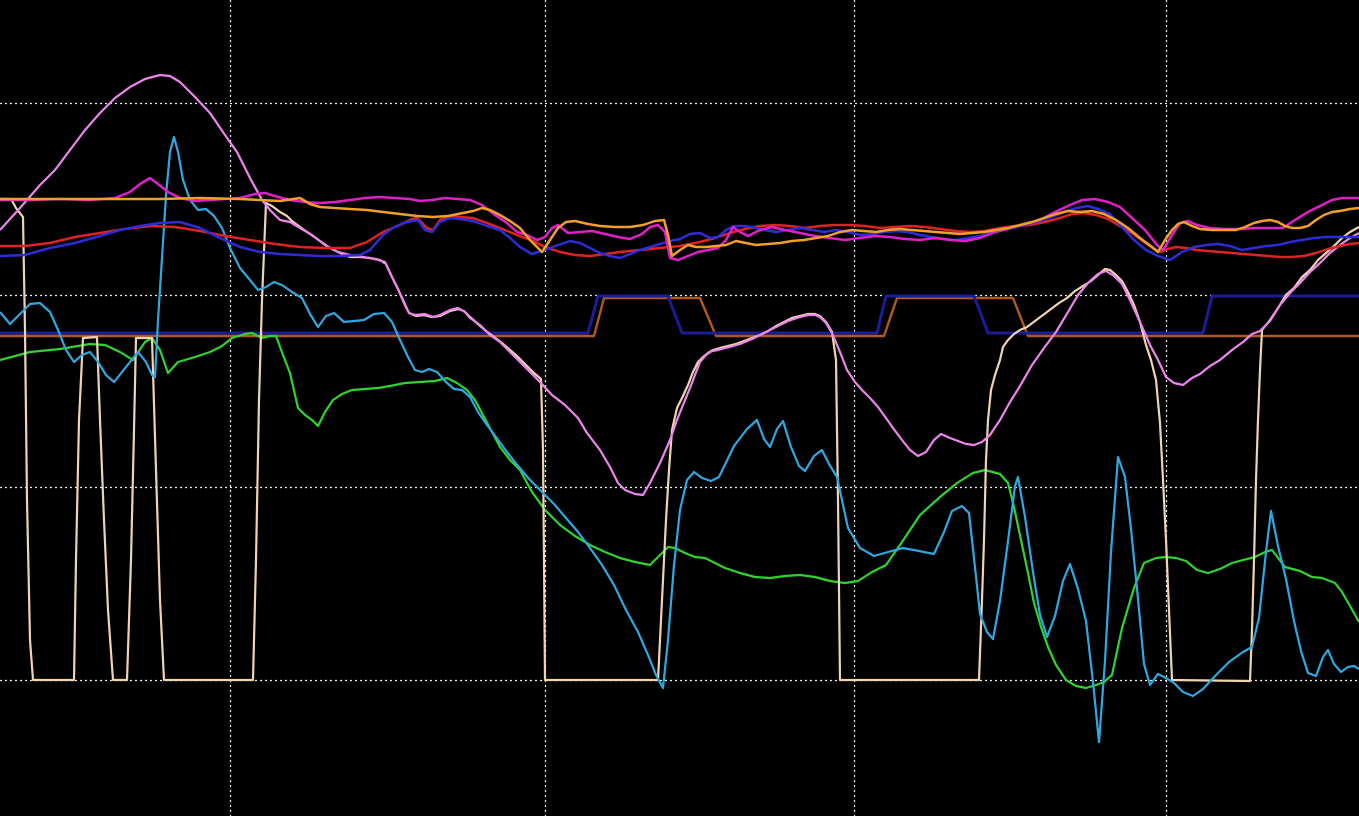  I want to click on series-red-line, so click(679, 235).